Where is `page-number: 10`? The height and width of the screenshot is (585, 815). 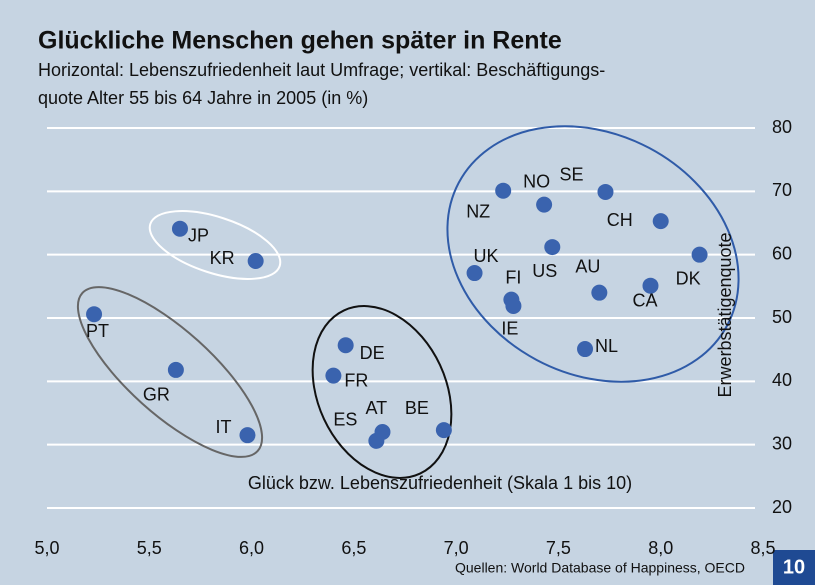
page-number: 10 is located at coordinates (794, 567).